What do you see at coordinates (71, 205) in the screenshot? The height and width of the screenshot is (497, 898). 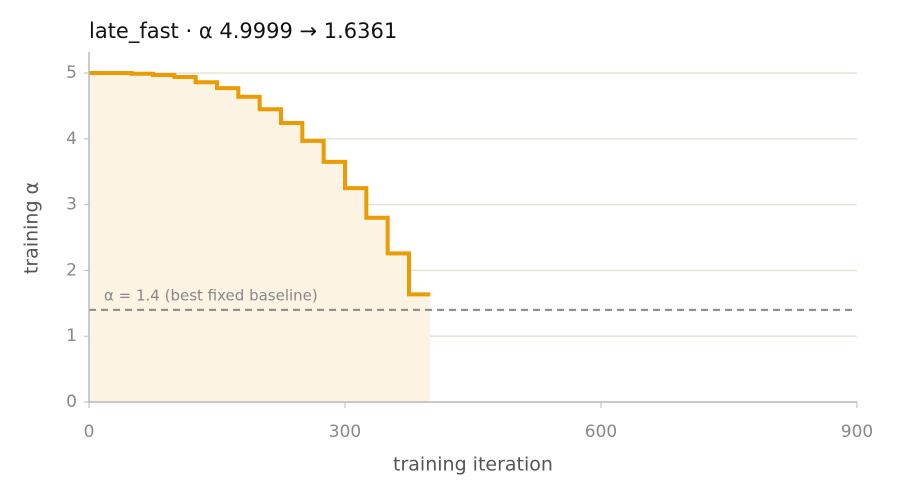 I see `y-tick-label: 3` at bounding box center [71, 205].